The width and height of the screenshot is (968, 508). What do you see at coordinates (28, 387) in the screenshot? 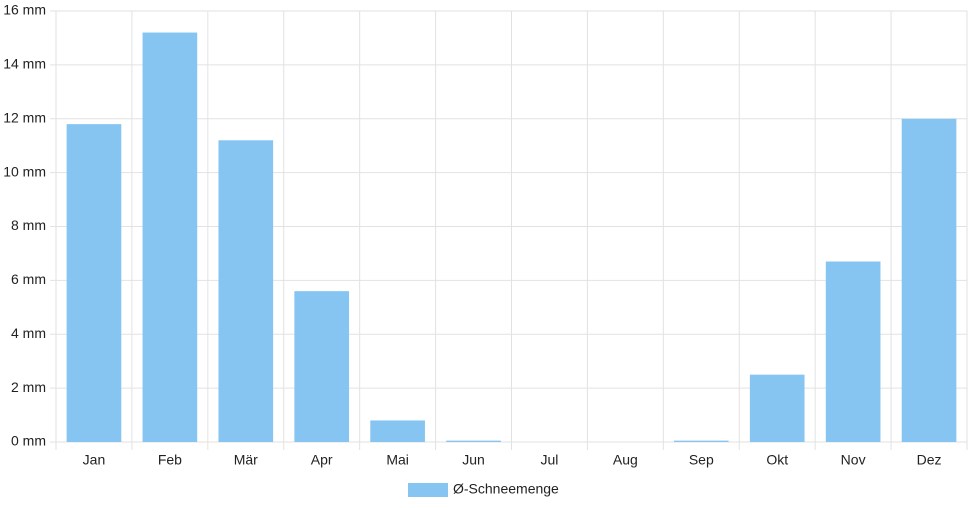
I see `y-tick-label: 2 mm` at bounding box center [28, 387].